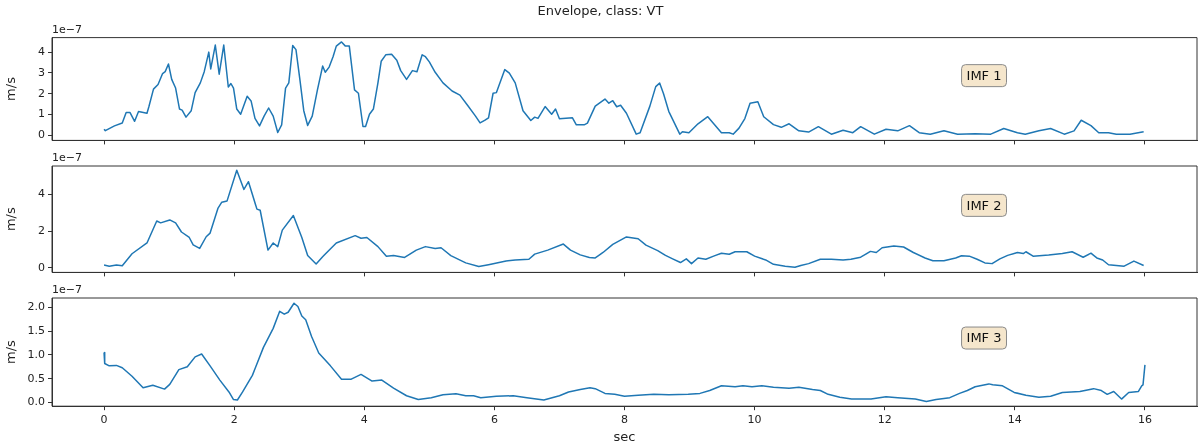 The image size is (1199, 445). Describe the element at coordinates (36, 402) in the screenshot. I see `y-tick-label: 0.0` at that location.